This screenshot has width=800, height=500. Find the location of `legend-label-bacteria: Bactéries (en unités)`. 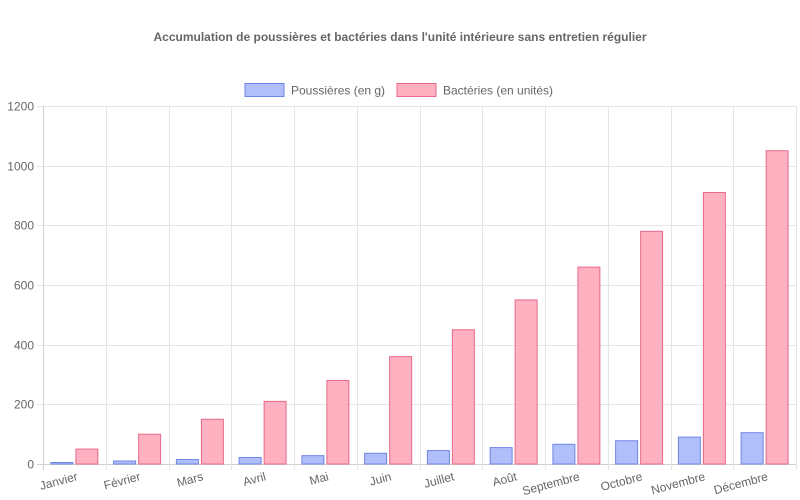

legend-label-bacteria: Bactéries (en unités) is located at coordinates (498, 91).